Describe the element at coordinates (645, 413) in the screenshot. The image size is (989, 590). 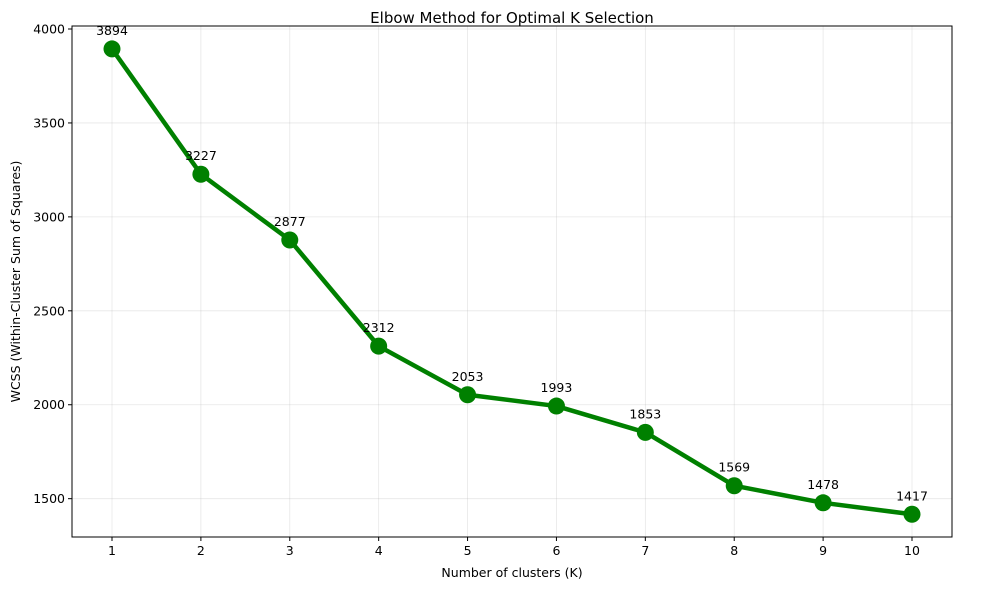
I see `data-label: 1853` at that location.